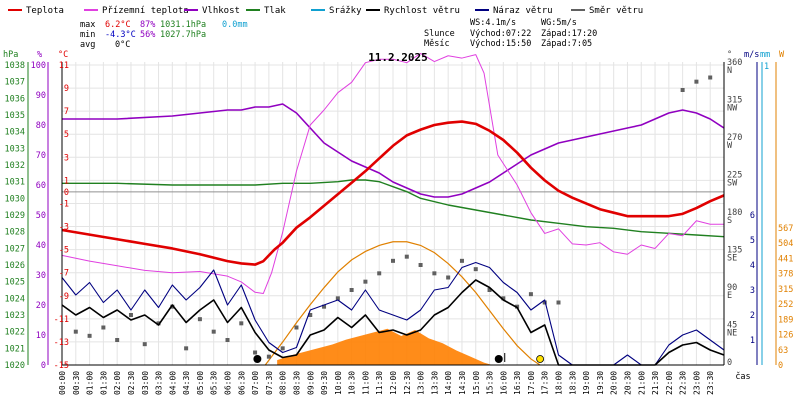  What do you see at coordinates (399, 358) in the screenshot?
I see `markers` at bounding box center [399, 358].